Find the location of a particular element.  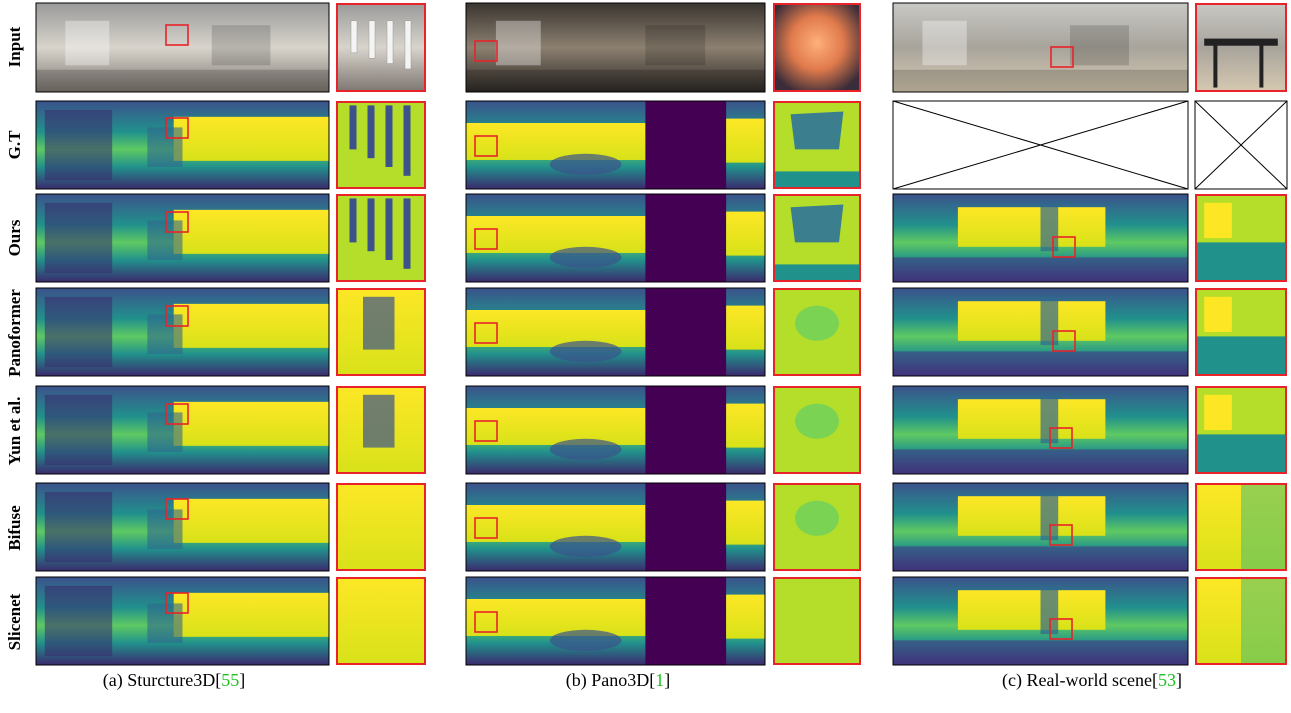

caption-real-world: (c) Real-world scene[53] is located at coordinates (1092, 680).